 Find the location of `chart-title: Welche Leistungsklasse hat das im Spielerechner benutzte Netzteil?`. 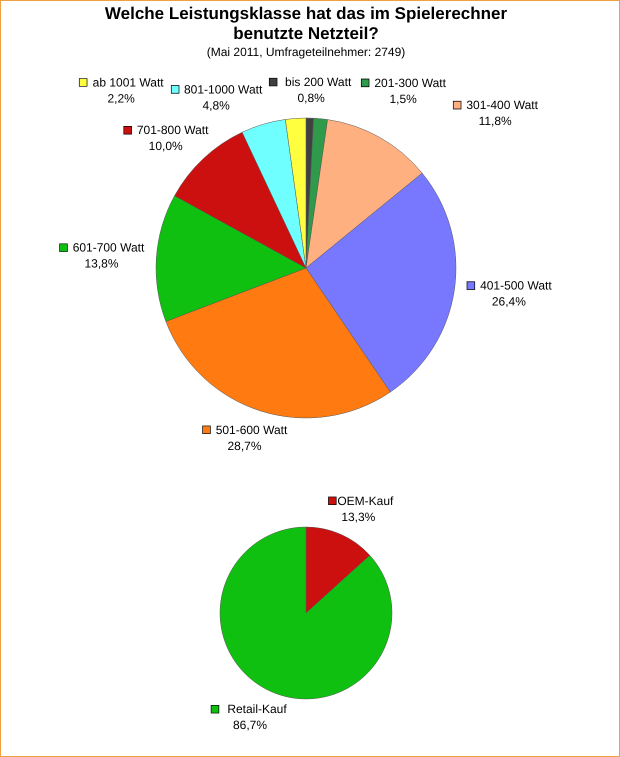

chart-title: Welche Leistungsklasse hat das im Spielerechner benutzte Netzteil? is located at coordinates (306, 23).